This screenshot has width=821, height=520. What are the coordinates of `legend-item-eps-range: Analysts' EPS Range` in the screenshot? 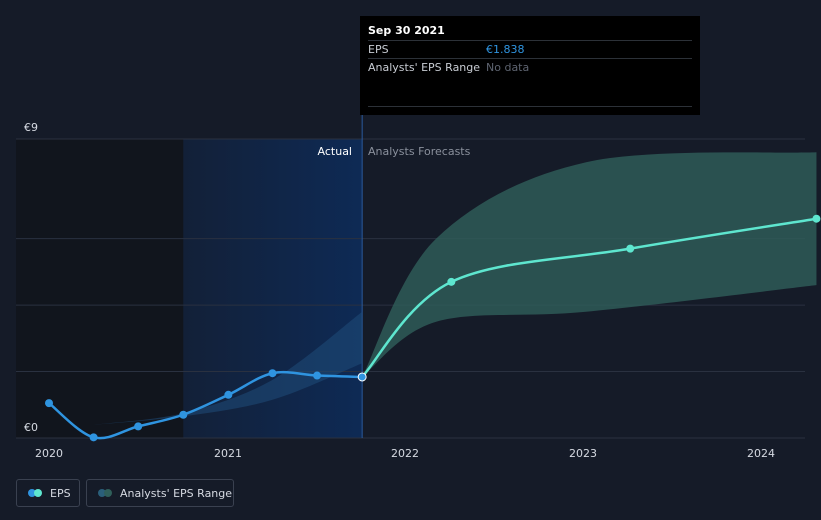 It's located at (160, 493).